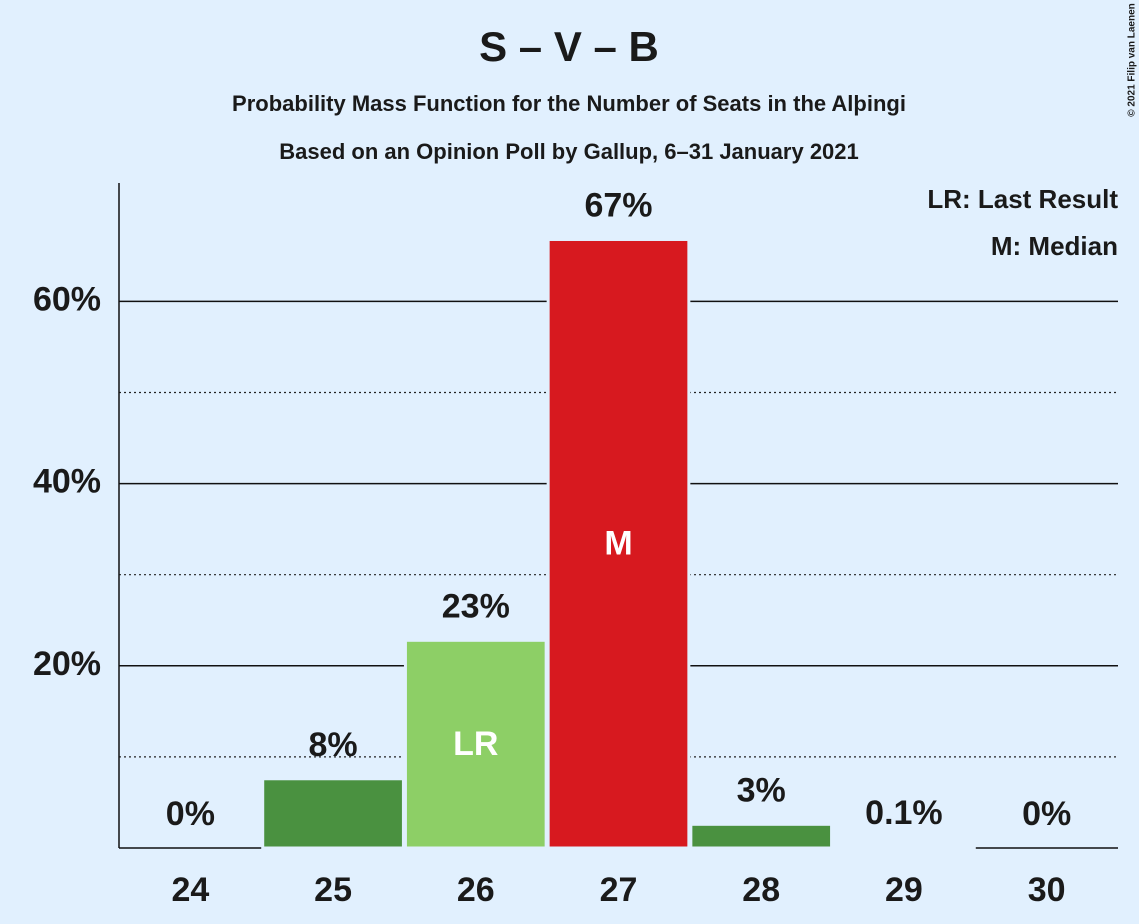  What do you see at coordinates (904, 813) in the screenshot?
I see `value-label: 0.1%` at bounding box center [904, 813].